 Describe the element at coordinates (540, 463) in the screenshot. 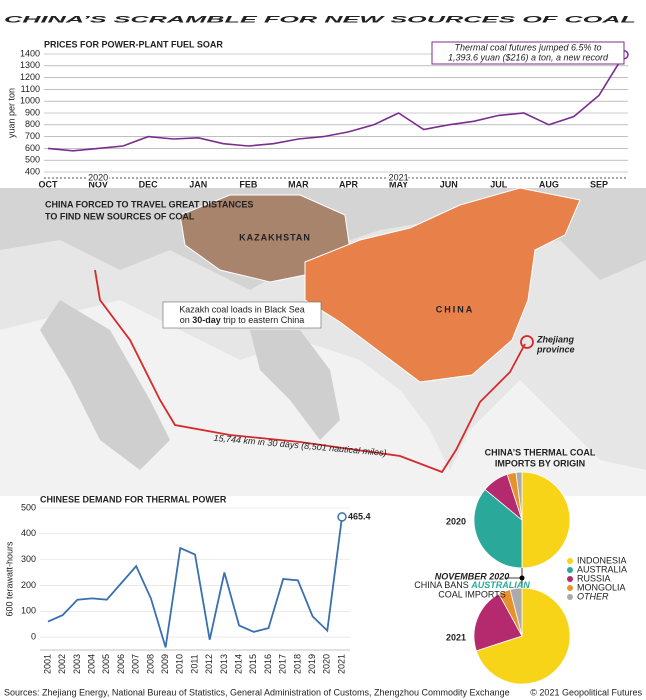

I see `chart-title: IMPORTS BY ORIGIN` at that location.